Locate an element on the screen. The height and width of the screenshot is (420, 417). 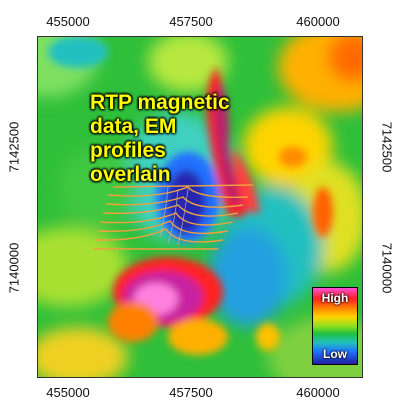
legend-high-label: High is located at coordinates (335, 298).